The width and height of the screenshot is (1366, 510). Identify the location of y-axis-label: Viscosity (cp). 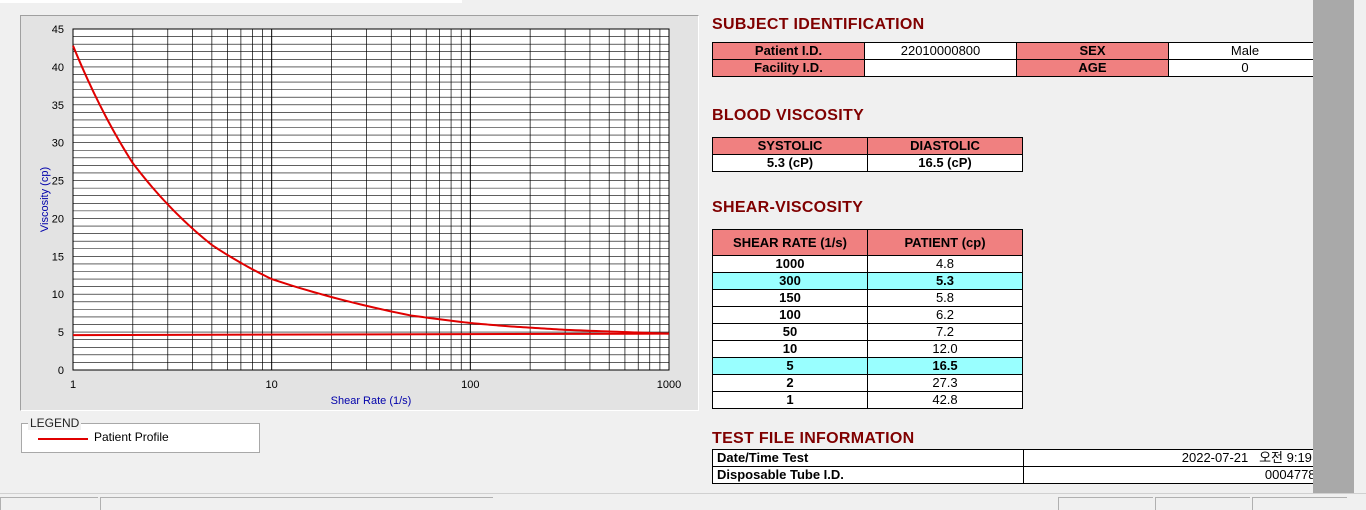
(45, 199).